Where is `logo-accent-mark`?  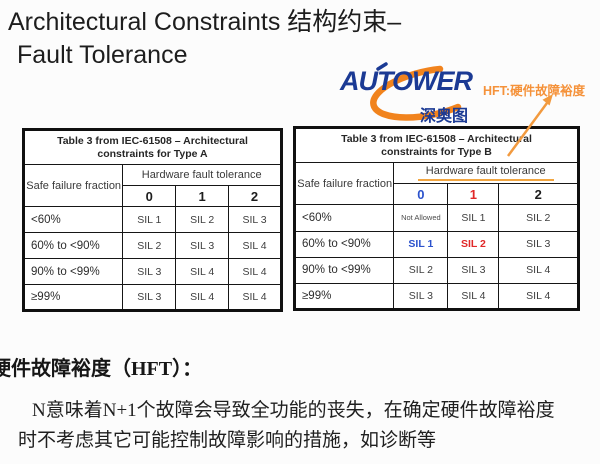 logo-accent-mark is located at coordinates (382, 66).